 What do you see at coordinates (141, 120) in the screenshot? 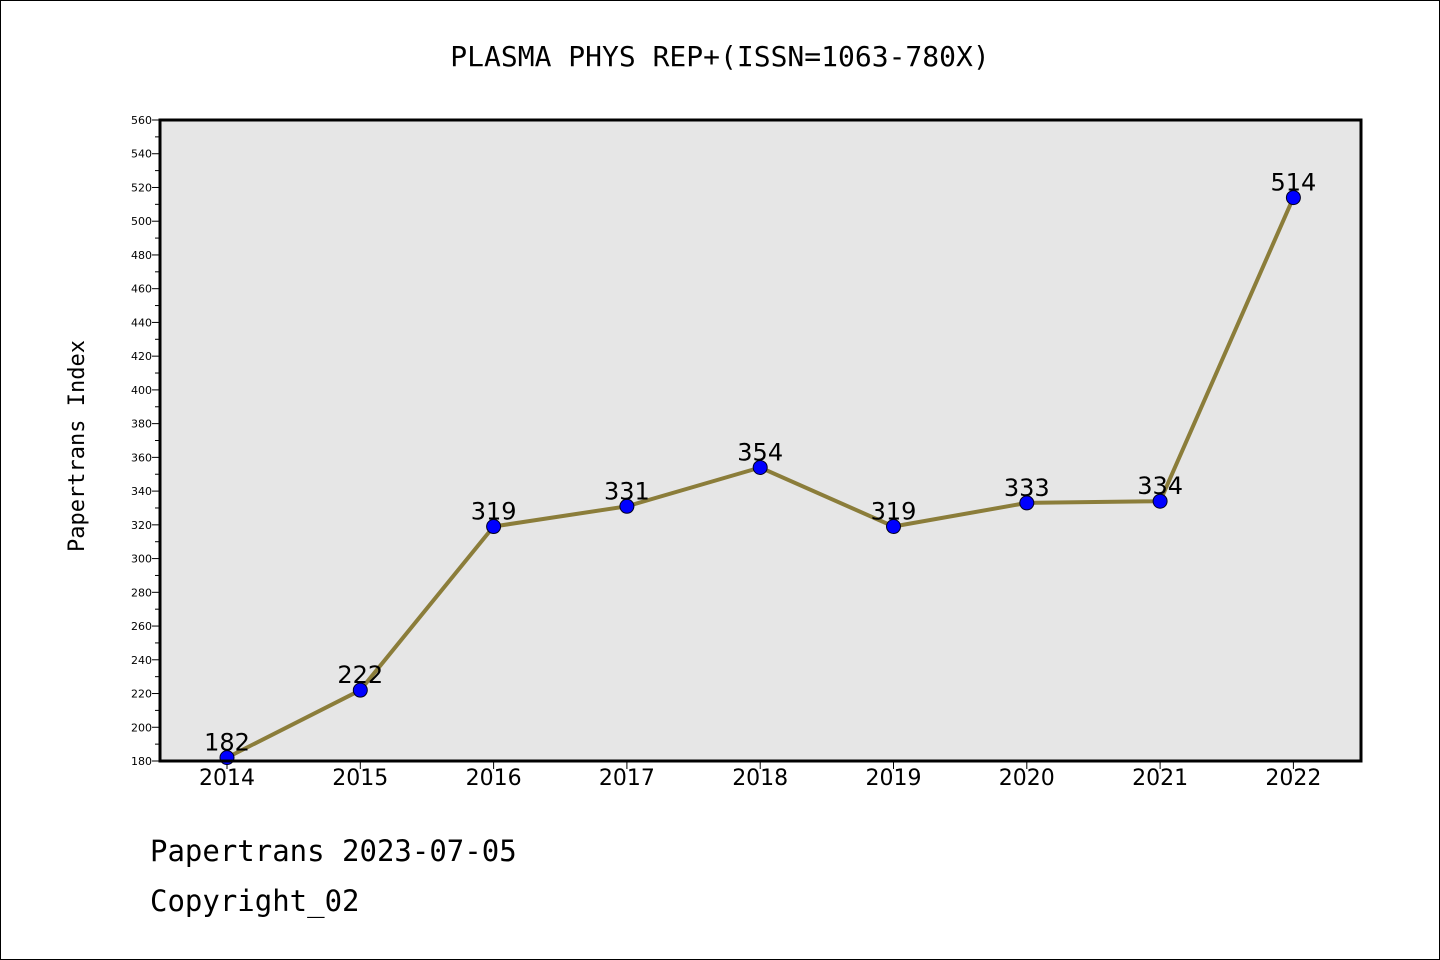
I see `y-tick-label: 560` at bounding box center [141, 120].